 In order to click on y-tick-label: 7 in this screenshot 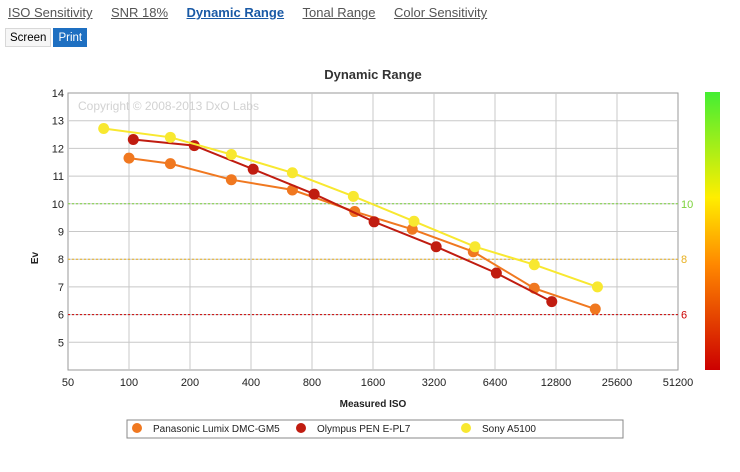, I will do `click(61, 288)`.